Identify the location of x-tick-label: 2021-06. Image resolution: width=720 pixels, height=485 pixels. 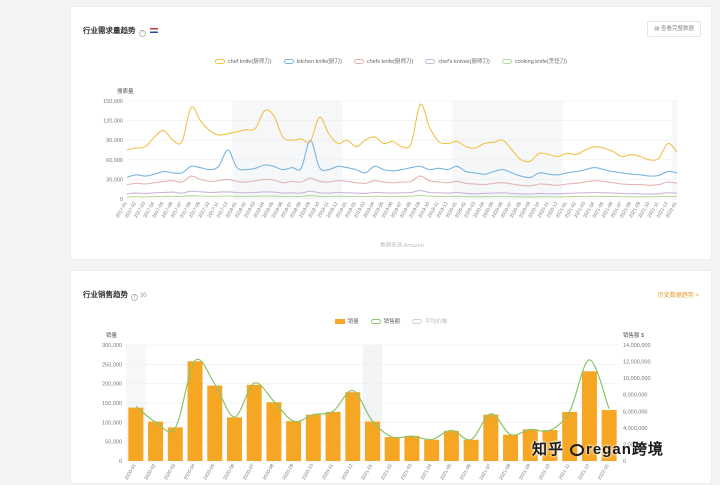
(466, 472).